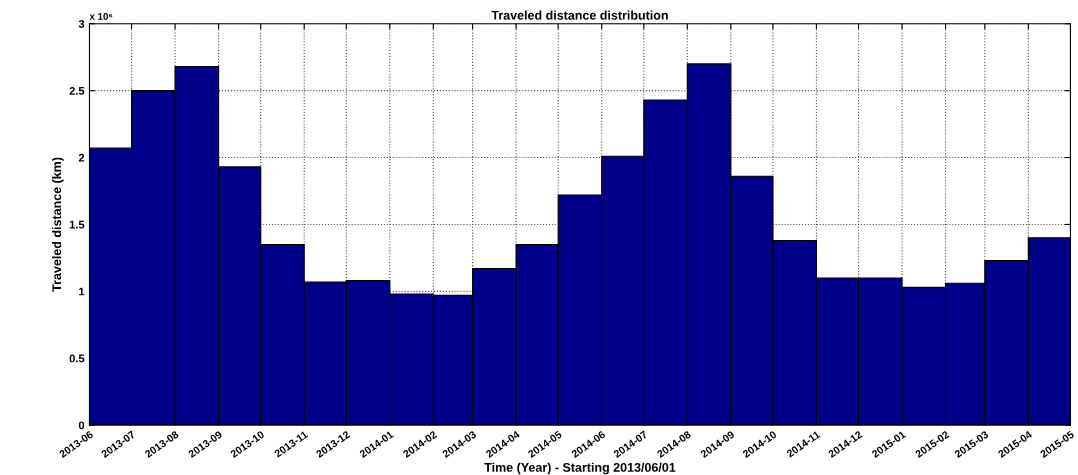 This screenshot has width=1078, height=475. Describe the element at coordinates (579, 15) in the screenshot. I see `chart-title: Traveled distance distribution` at that location.